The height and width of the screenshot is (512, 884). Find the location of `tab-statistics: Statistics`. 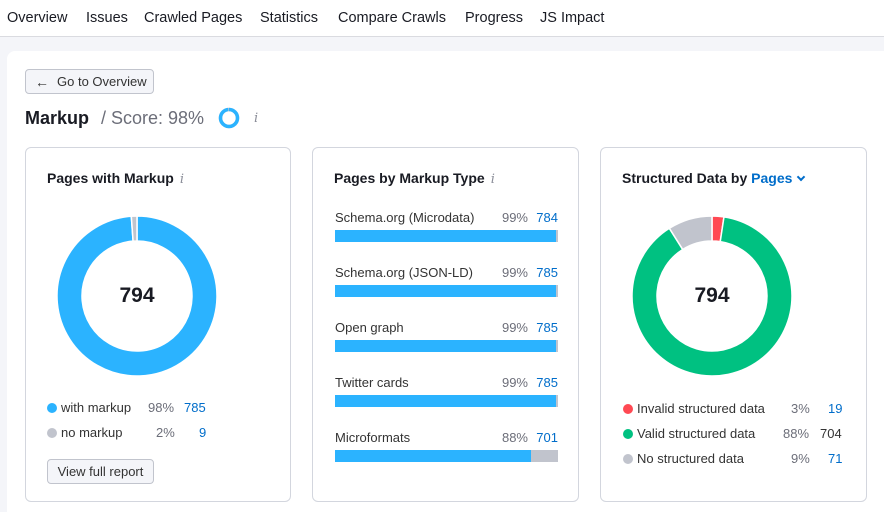

tab-statistics: Statistics is located at coordinates (289, 18).